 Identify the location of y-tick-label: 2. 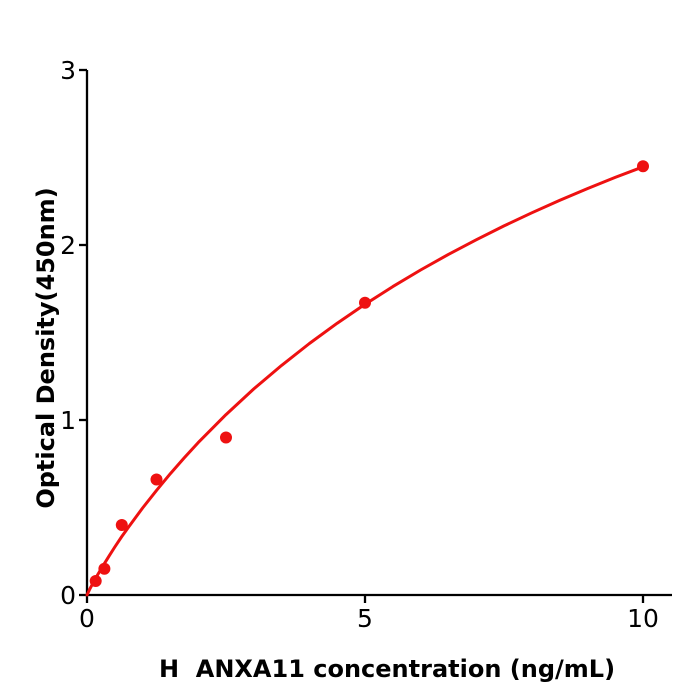
(68, 245).